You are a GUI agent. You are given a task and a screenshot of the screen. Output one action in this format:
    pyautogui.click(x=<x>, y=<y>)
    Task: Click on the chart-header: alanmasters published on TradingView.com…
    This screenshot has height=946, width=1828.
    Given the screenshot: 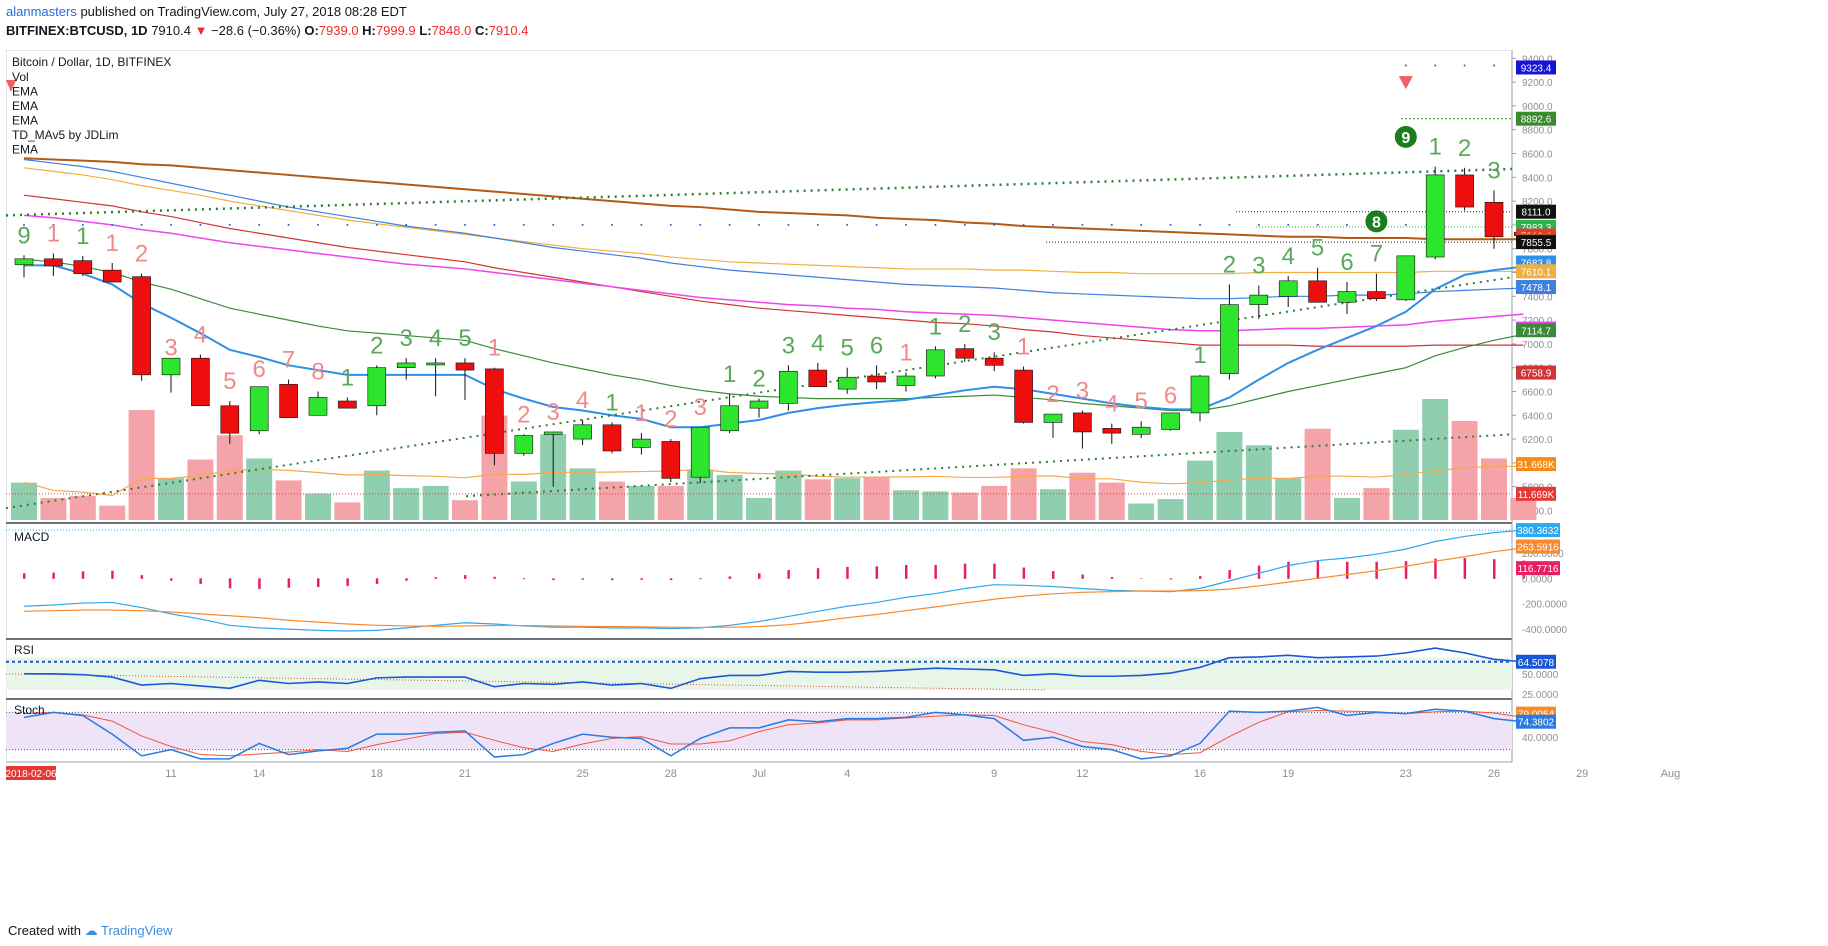 What is the action you would take?
    pyautogui.click(x=906, y=22)
    